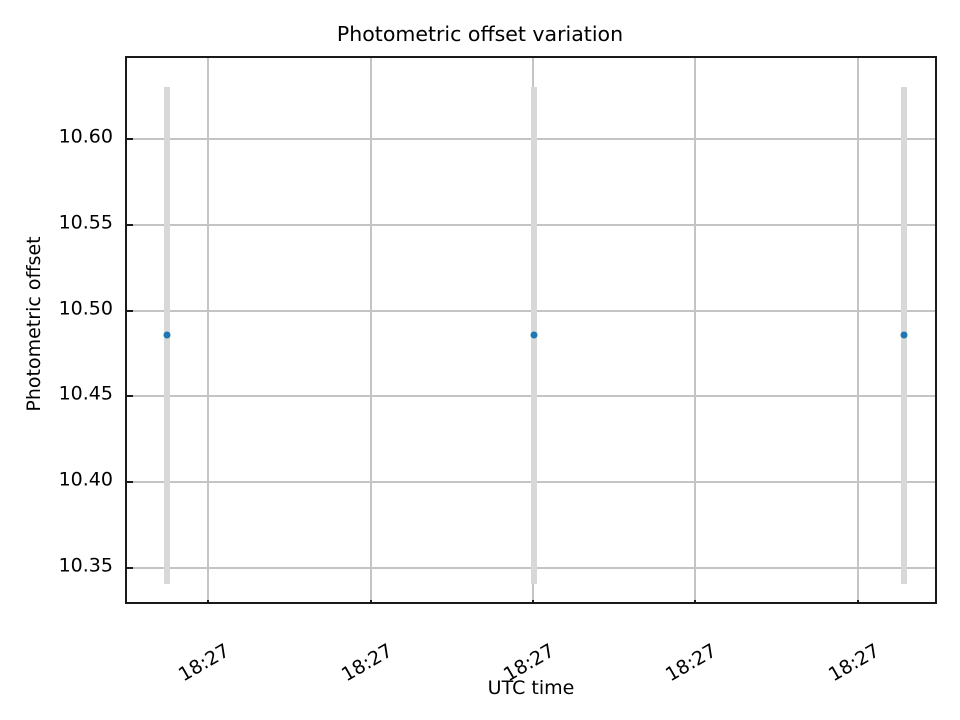 The height and width of the screenshot is (720, 960). Describe the element at coordinates (480, 34) in the screenshot. I see `chart-title: Photometric offset variation` at that location.